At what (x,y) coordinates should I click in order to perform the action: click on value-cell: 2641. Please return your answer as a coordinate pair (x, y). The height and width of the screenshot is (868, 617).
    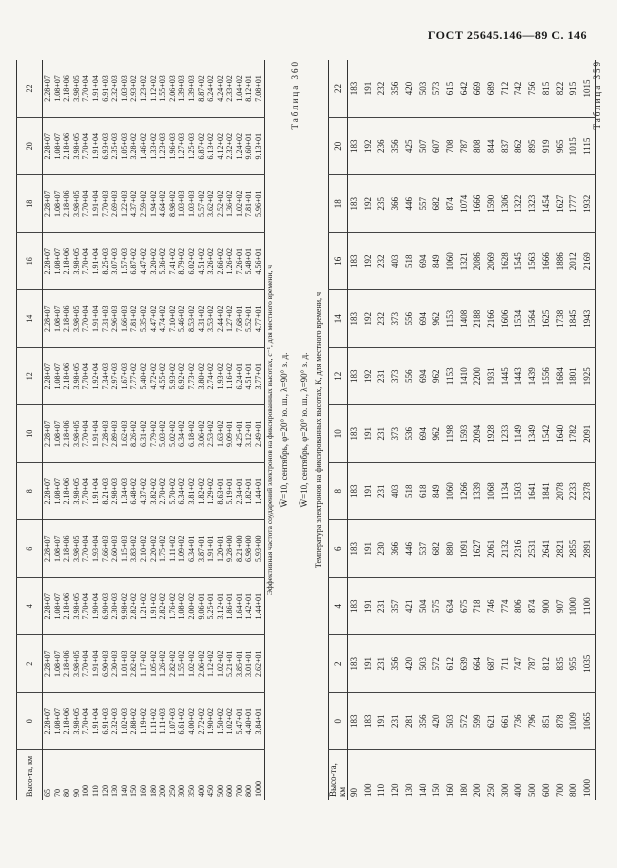
    Looking at the image, I should click on (546, 549).